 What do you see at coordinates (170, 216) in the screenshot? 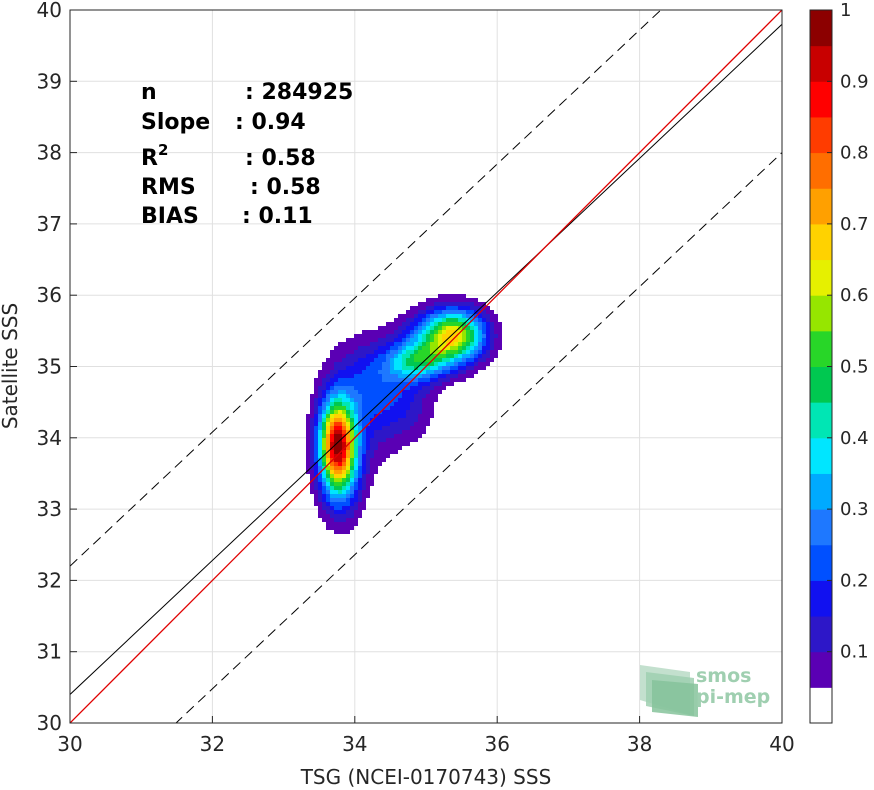
I see `stat-label: BIAS` at bounding box center [170, 216].